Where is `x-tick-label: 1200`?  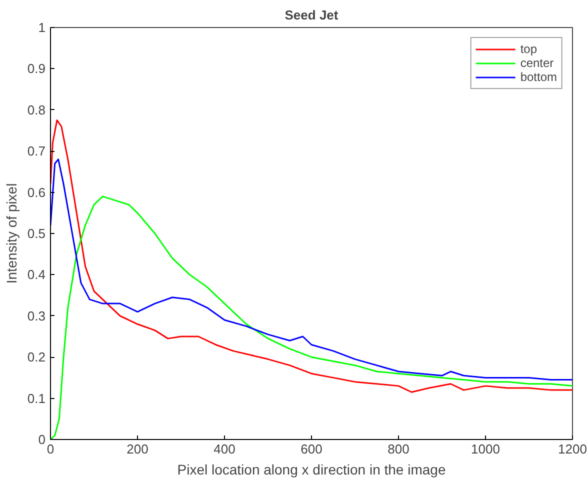 x-tick-label: 1200 is located at coordinates (572, 449).